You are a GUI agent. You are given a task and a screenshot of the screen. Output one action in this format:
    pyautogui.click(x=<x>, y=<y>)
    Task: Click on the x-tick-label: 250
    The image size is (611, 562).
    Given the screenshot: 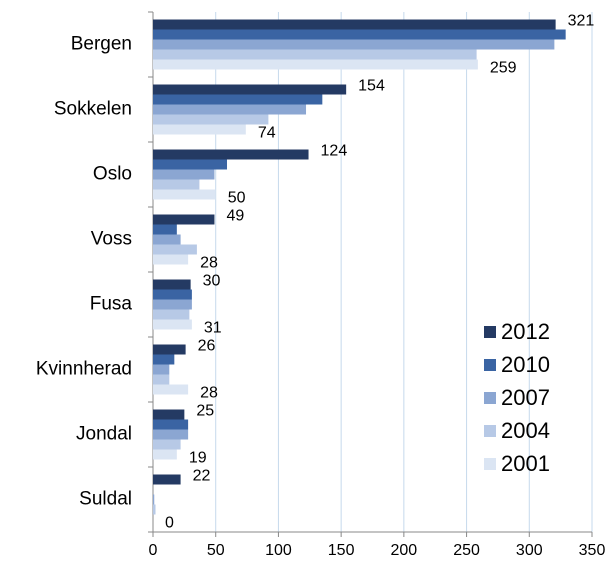 What is the action you would take?
    pyautogui.click(x=466, y=550)
    